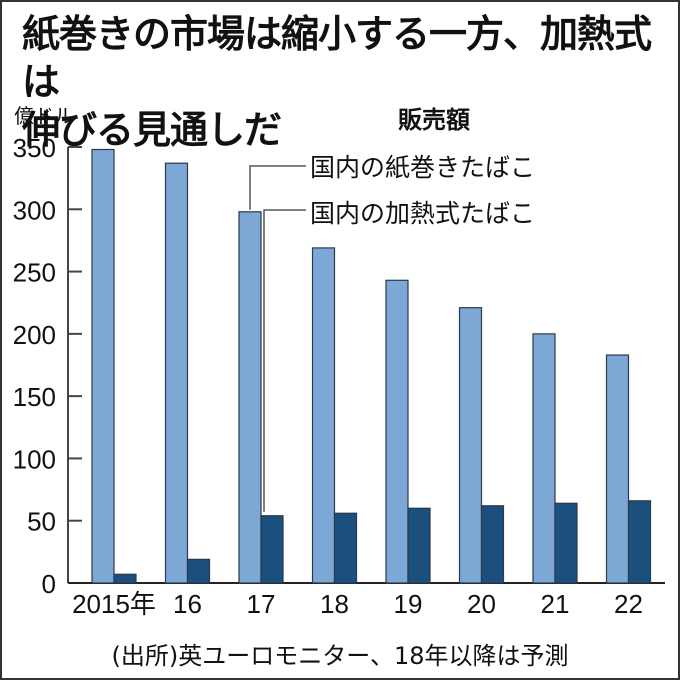 This screenshot has height=680, width=680. What do you see at coordinates (34, 210) in the screenshot?
I see `y-tick-label: 300` at bounding box center [34, 210].